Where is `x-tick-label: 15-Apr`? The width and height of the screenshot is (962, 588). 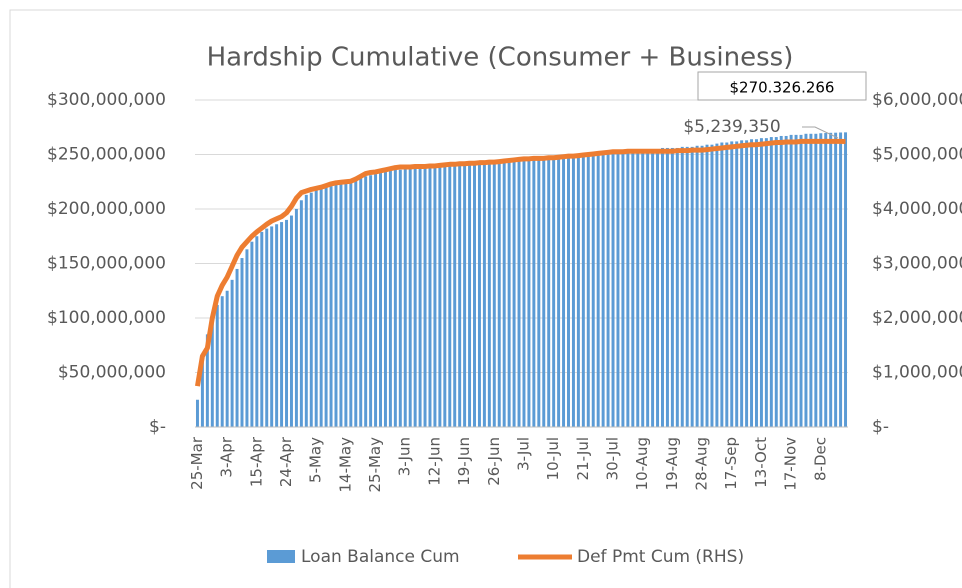 x-tick-label: 15-Apr is located at coordinates (256, 461).